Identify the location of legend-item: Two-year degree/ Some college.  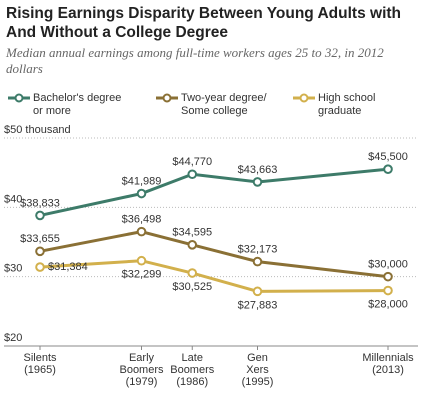
(218, 105).